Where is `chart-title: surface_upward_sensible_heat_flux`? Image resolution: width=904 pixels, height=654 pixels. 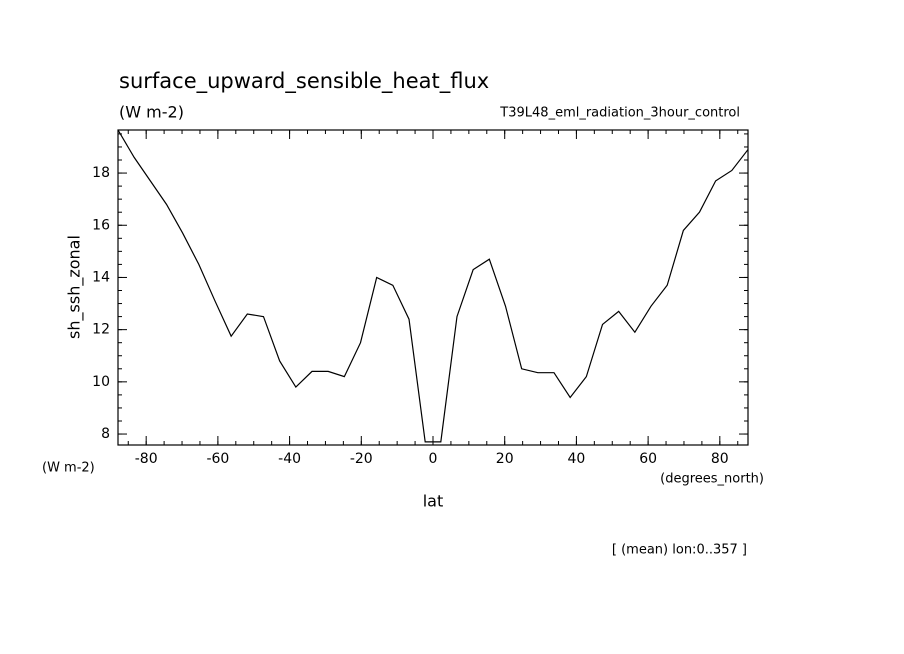
chart-title: surface_upward_sensible_heat_flux is located at coordinates (304, 81).